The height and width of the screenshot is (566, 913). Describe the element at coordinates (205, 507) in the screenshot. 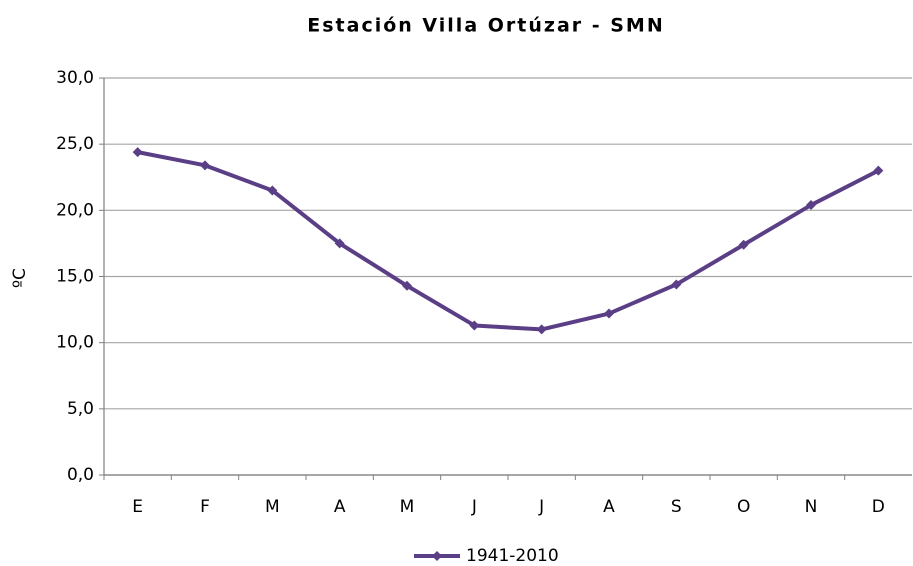

I see `x-tick-label: F` at that location.